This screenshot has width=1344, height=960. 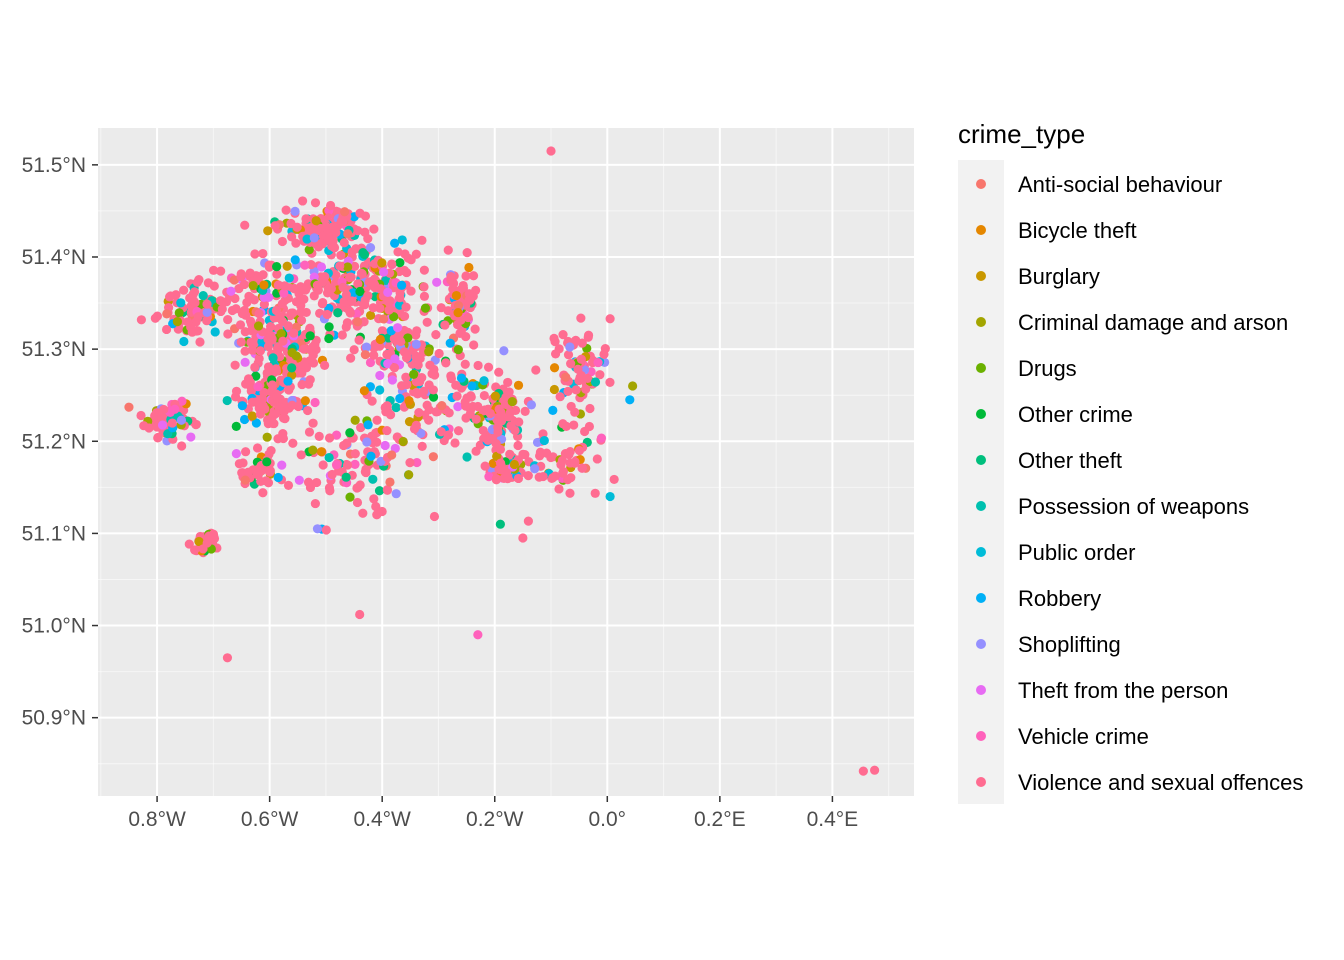 What do you see at coordinates (1077, 230) in the screenshot?
I see `legend-label: Bicycle theft` at bounding box center [1077, 230].